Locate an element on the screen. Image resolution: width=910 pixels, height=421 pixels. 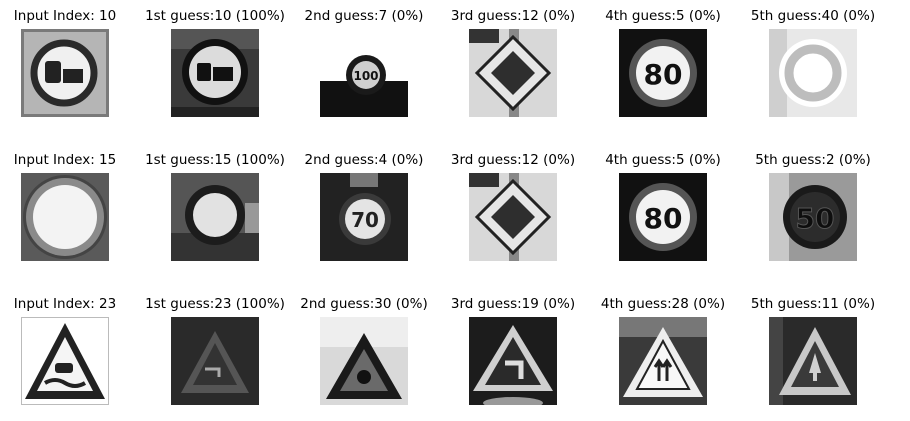
cell-title: 3rd guess:19 (0%) is located at coordinates (513, 304).